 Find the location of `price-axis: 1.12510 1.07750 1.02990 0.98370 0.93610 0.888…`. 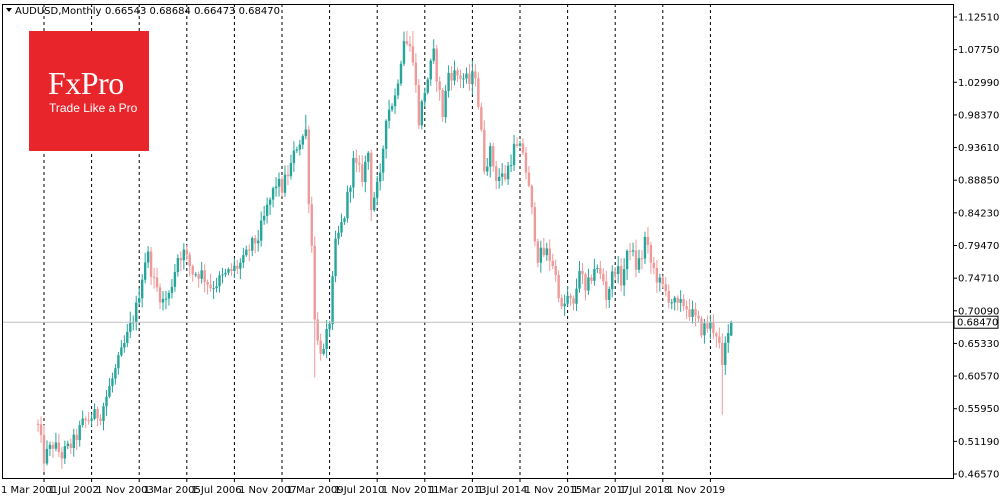

price-axis: 1.12510 1.07750 1.02990 0.98370 0.93610 0.888… is located at coordinates (976, 247).